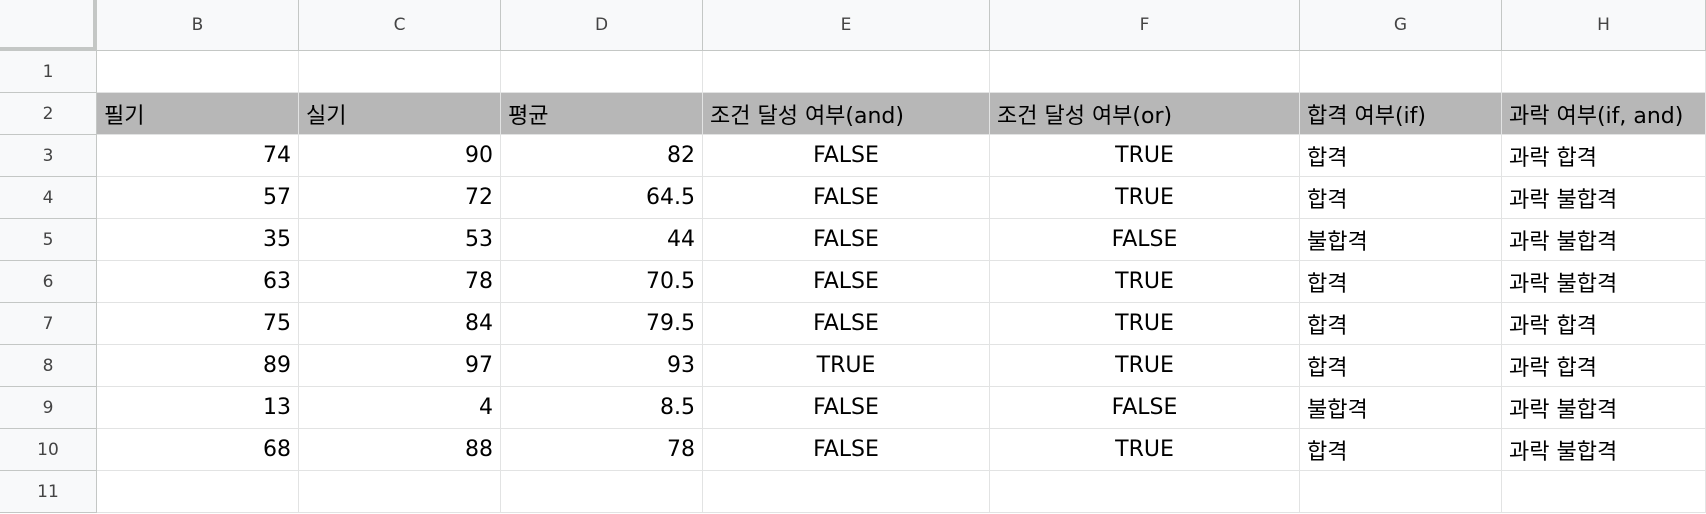 This screenshot has height=514, width=1706. What do you see at coordinates (48, 114) in the screenshot?
I see `row-header: 2` at bounding box center [48, 114].